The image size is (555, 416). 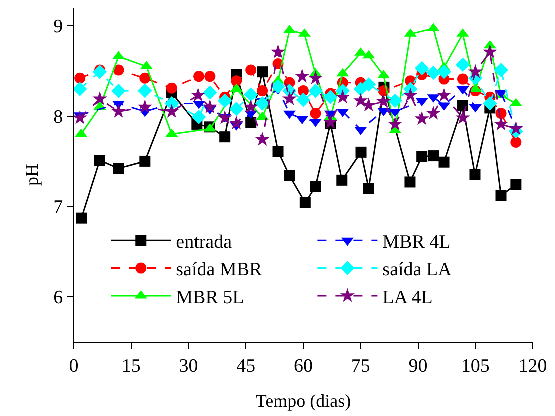 I want to click on x-tick-label: 15, so click(x=131, y=366).